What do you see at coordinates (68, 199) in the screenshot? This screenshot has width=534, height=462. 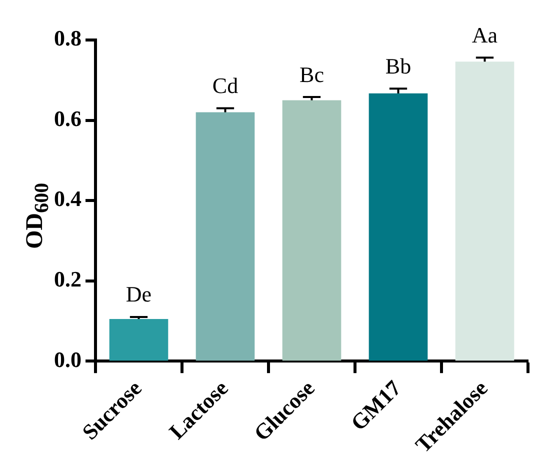 I see `y-tick-label: 0.4` at bounding box center [68, 199].